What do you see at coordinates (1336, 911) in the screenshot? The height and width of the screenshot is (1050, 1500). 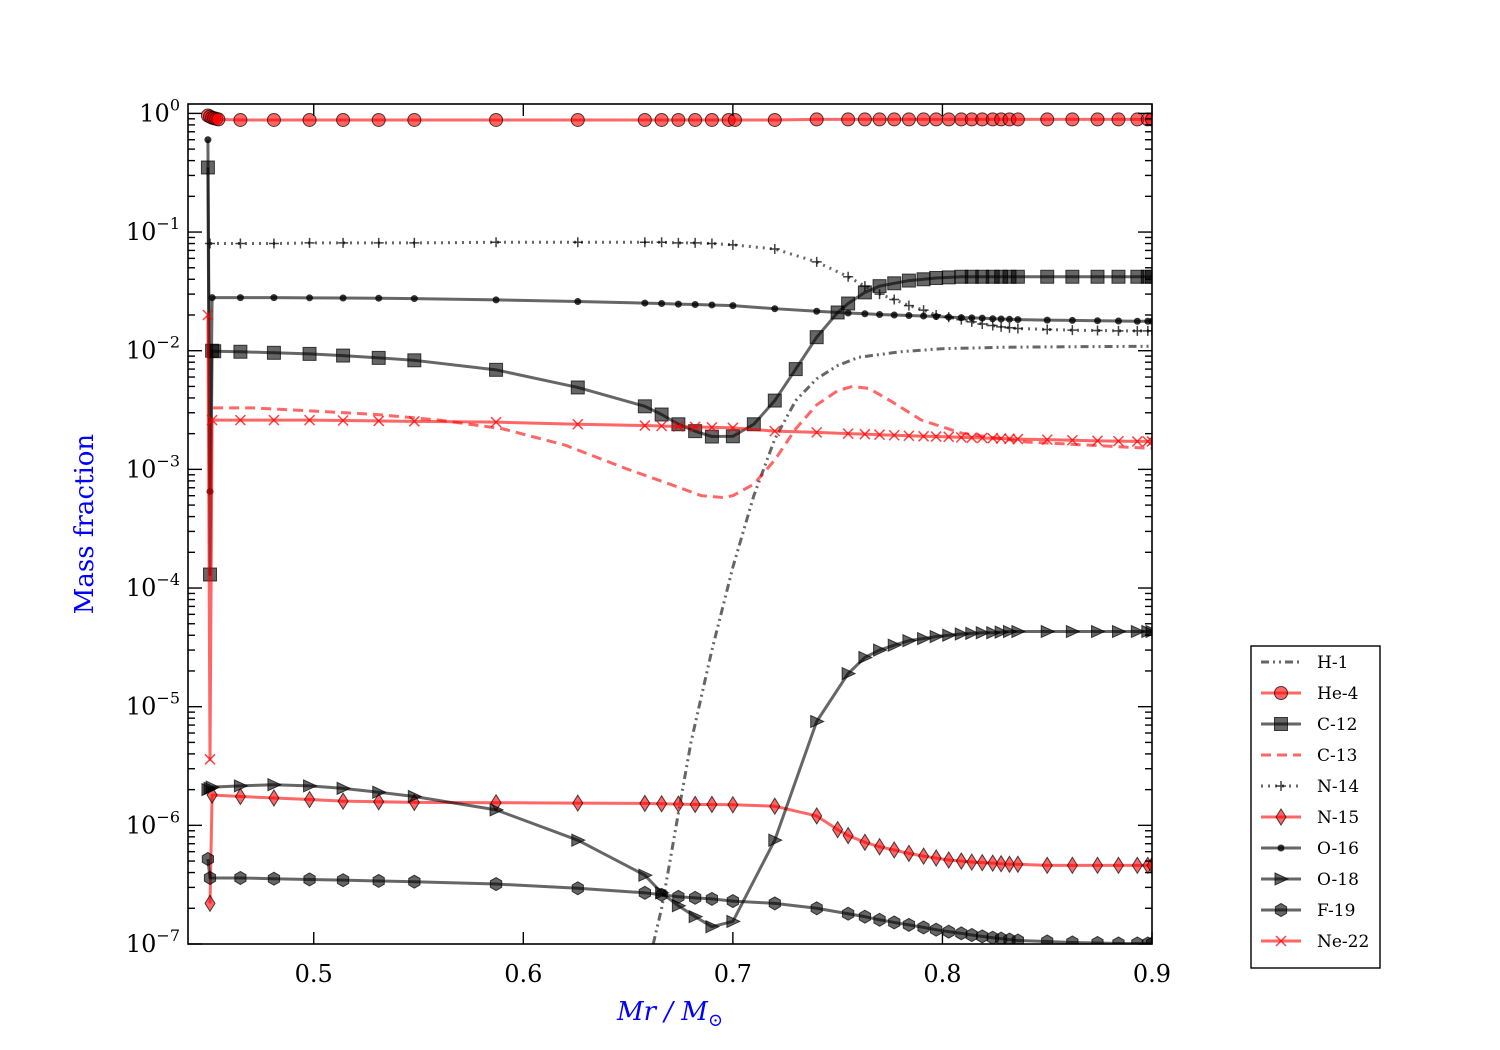 I see `legend-label-f-19: F-19` at bounding box center [1336, 911].